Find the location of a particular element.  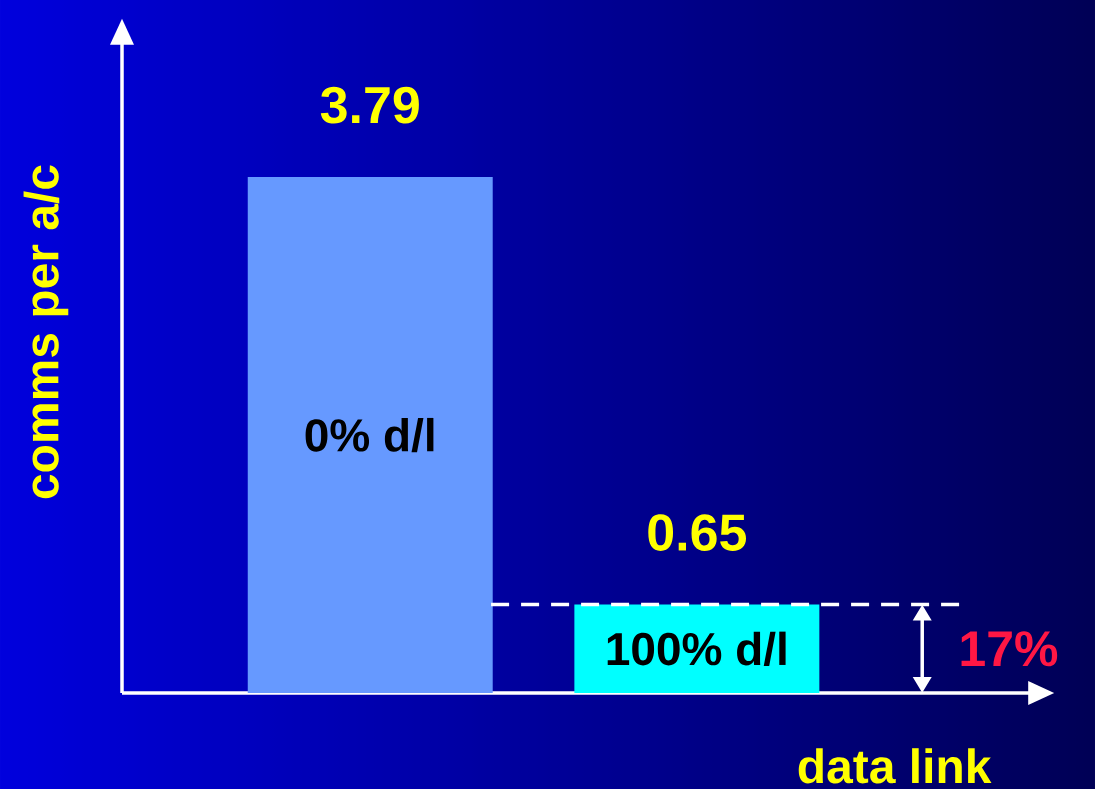

data-label: 3.79 is located at coordinates (369, 105).